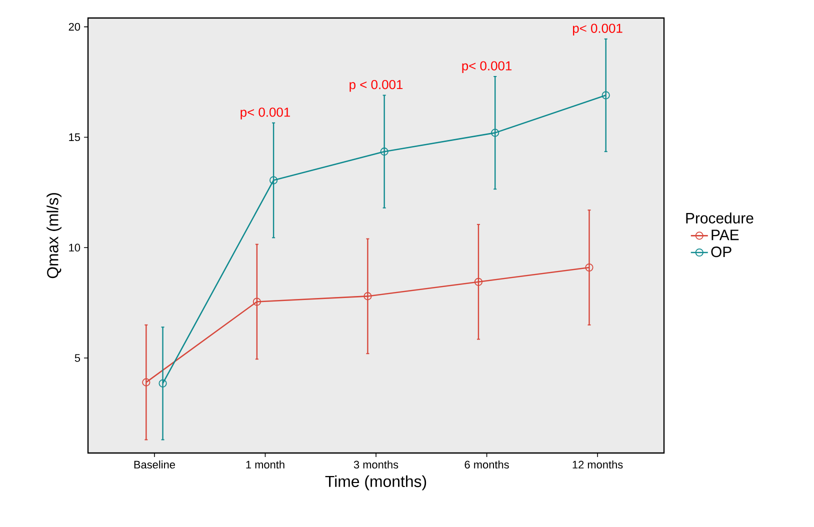 The image size is (814, 527). Describe the element at coordinates (486, 464) in the screenshot. I see `x-tick-label: 6 months` at that location.